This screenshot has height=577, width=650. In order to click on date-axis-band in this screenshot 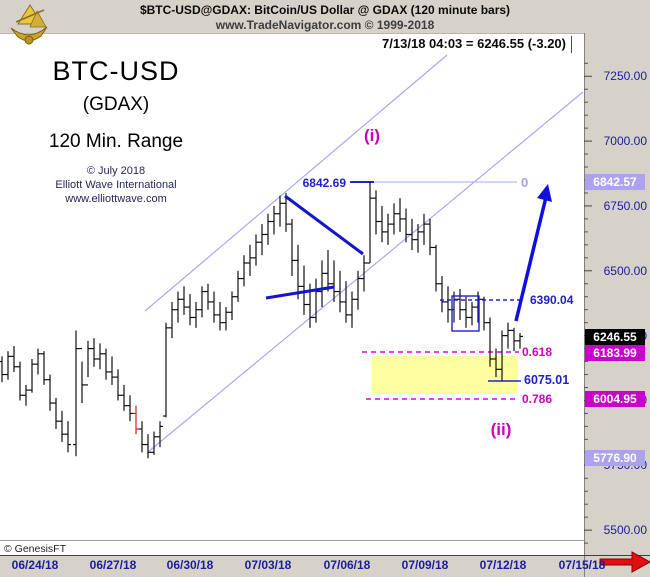, I will do `click(292, 566)`.